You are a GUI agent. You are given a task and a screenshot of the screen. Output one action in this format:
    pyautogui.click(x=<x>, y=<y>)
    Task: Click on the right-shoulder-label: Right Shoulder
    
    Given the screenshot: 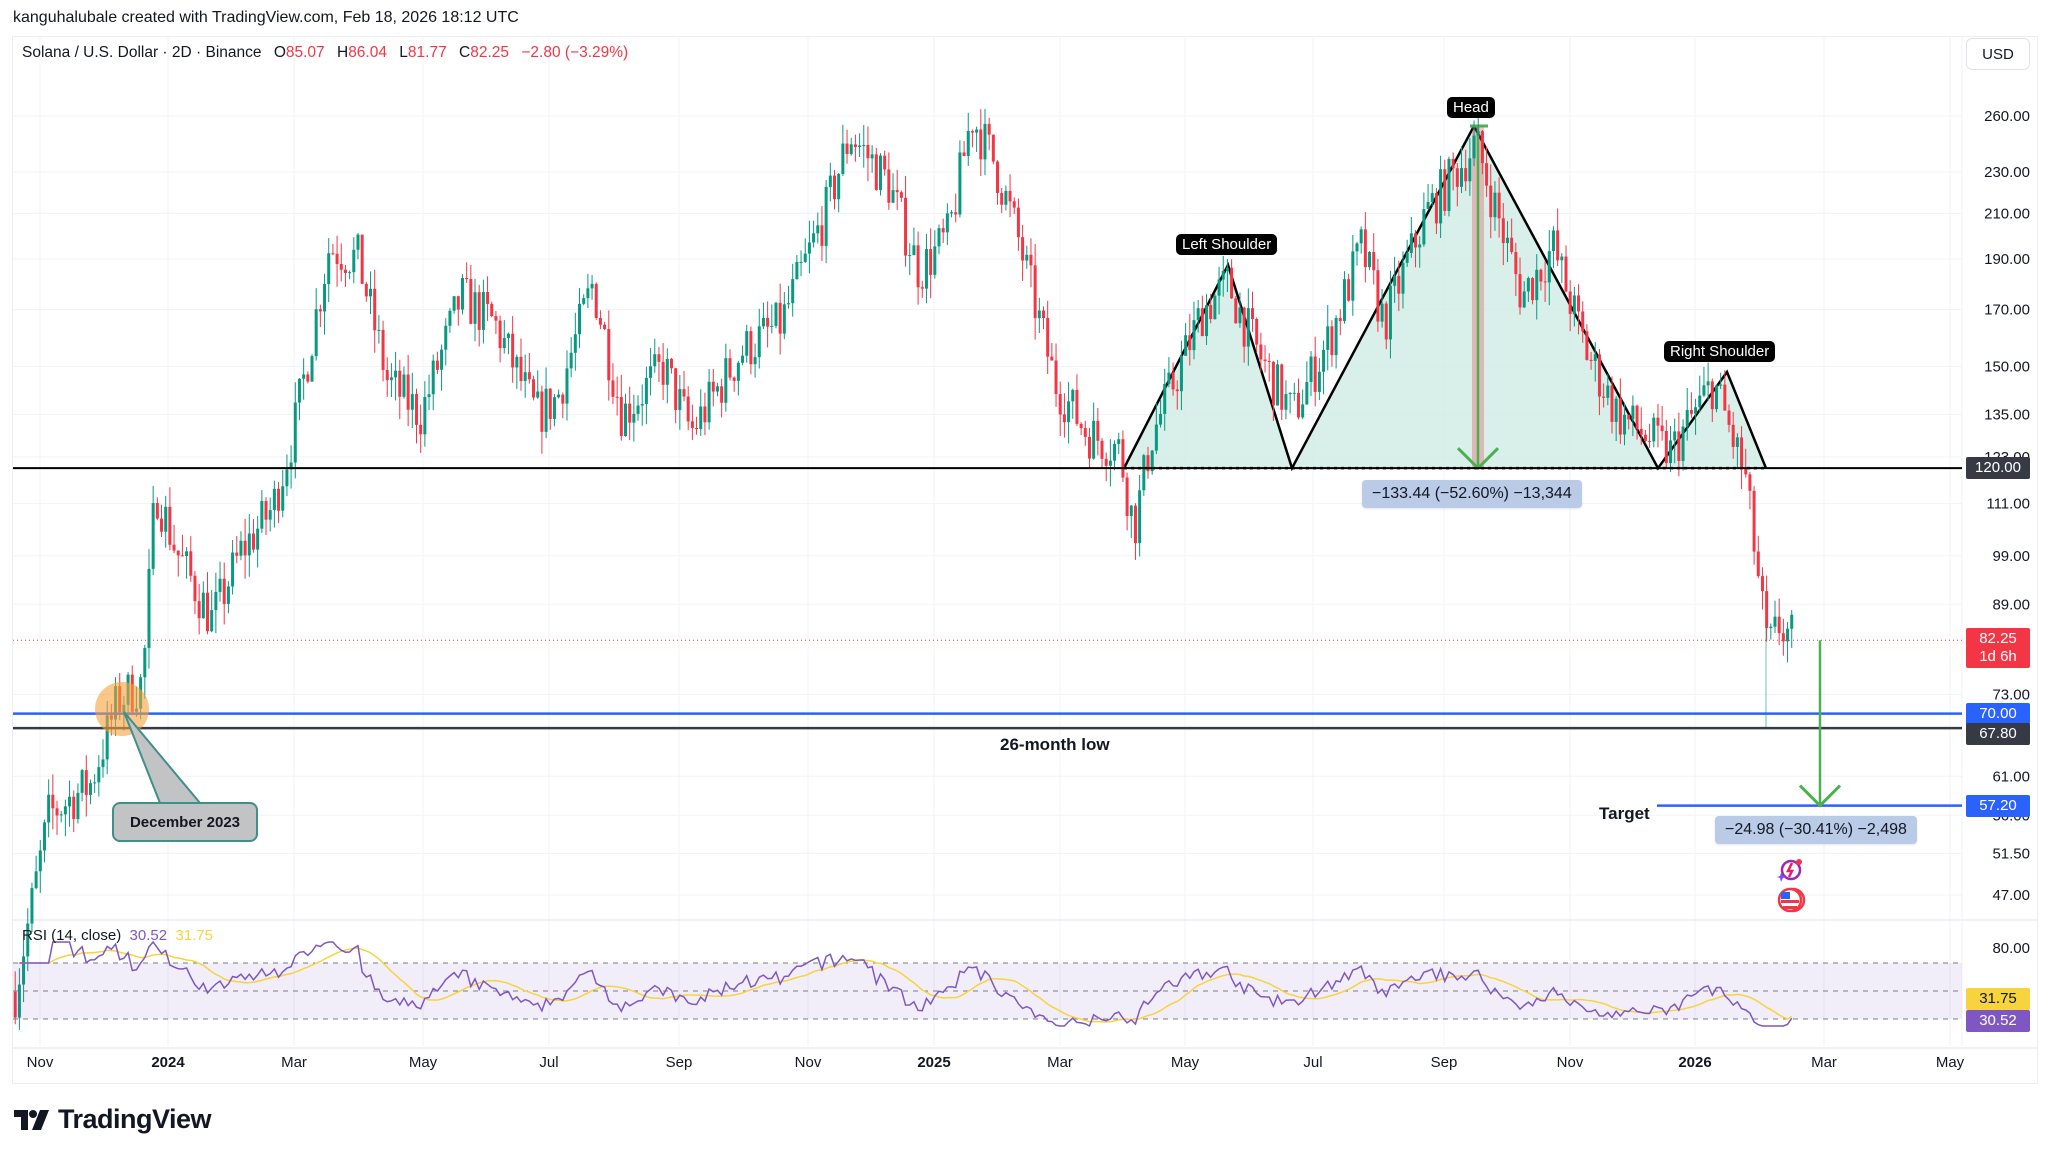 What is the action you would take?
    pyautogui.click(x=1720, y=351)
    